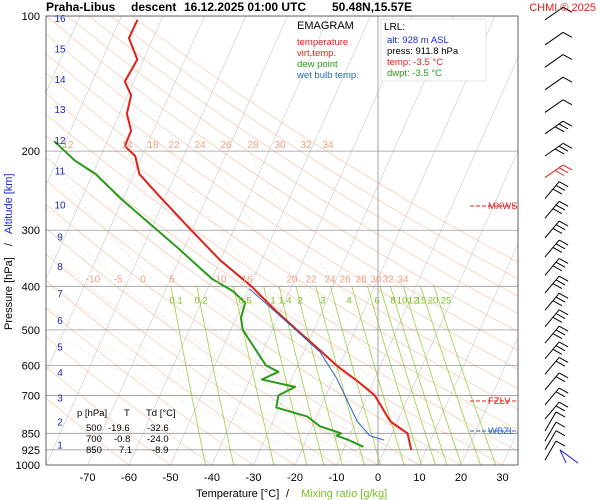 Image resolution: width=600 pixels, height=500 pixels. Describe the element at coordinates (348, 300) in the screenshot. I see `mixing-ratio-label: 4` at that location.